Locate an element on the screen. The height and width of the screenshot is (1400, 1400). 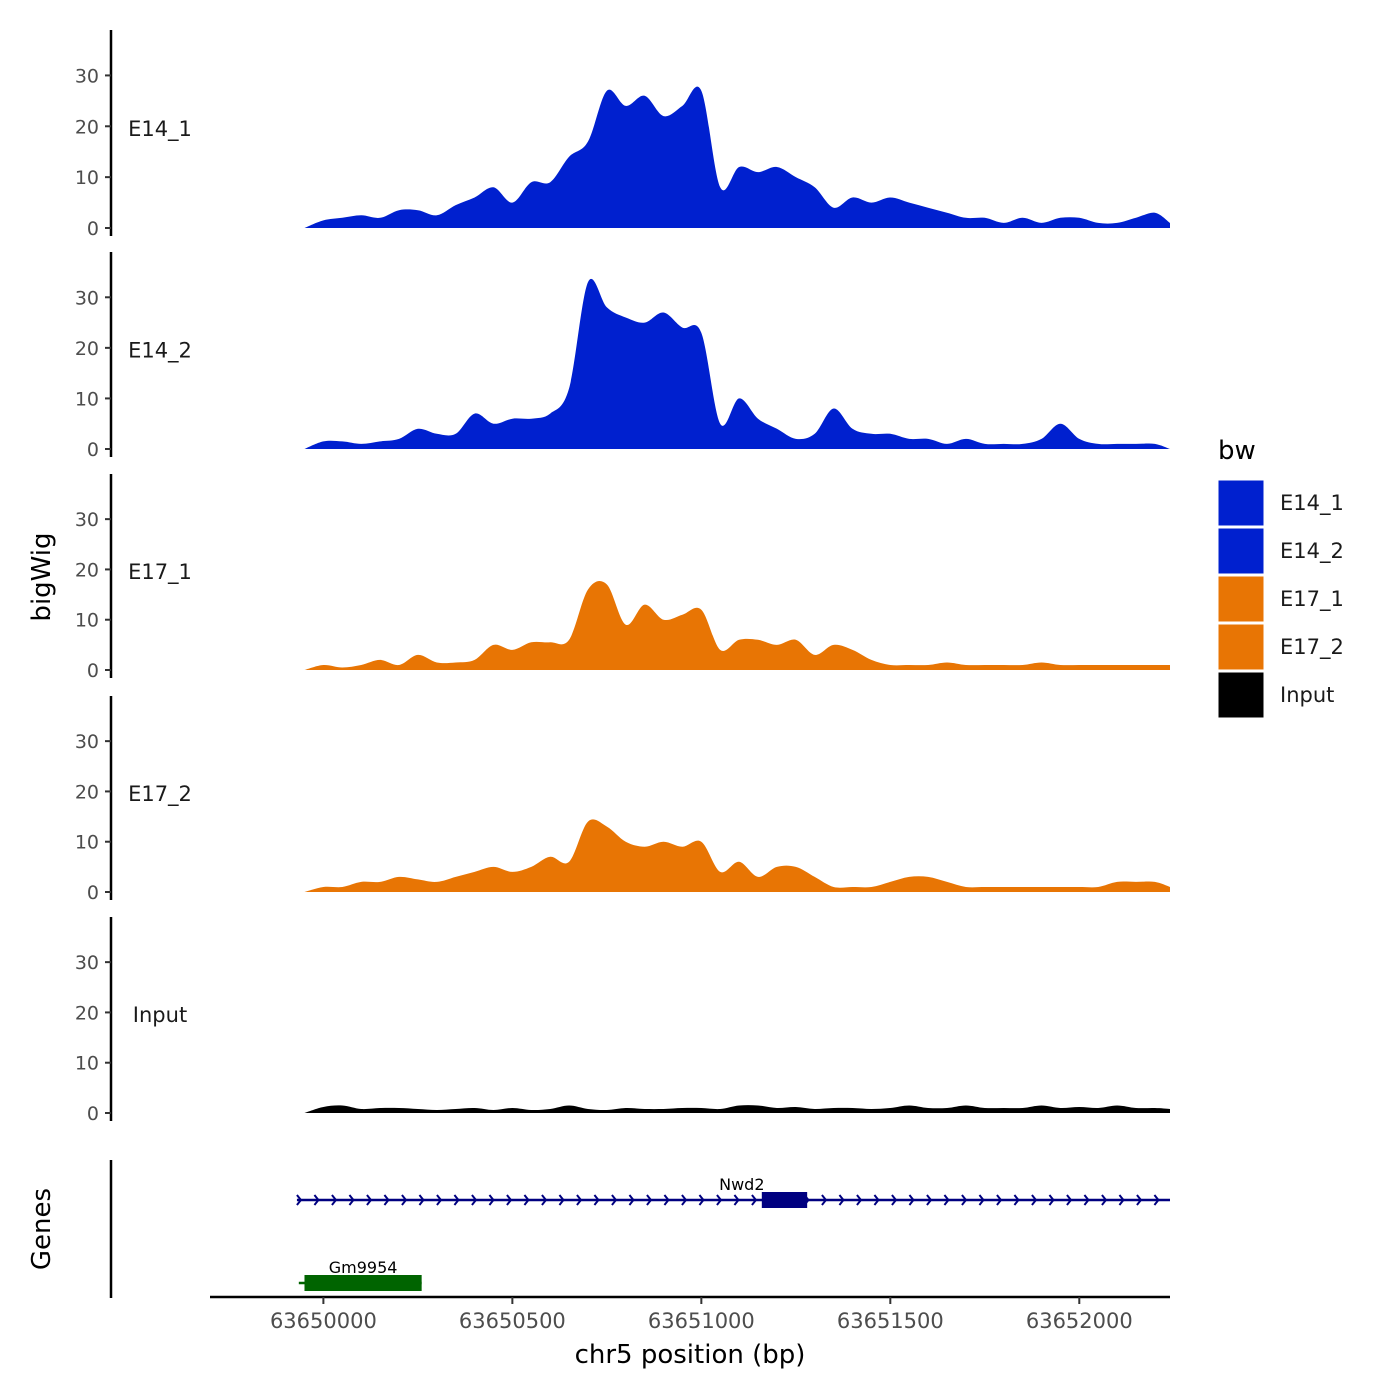
x-tick-label: 63652000 is located at coordinates (1079, 1321).